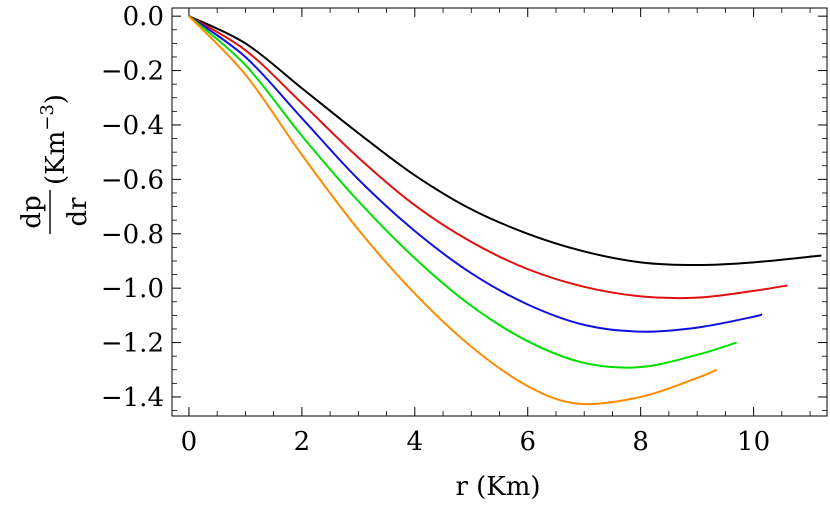 The width and height of the screenshot is (830, 505). I want to click on y-axis-label-unit-base: (Km, so click(56, 158).